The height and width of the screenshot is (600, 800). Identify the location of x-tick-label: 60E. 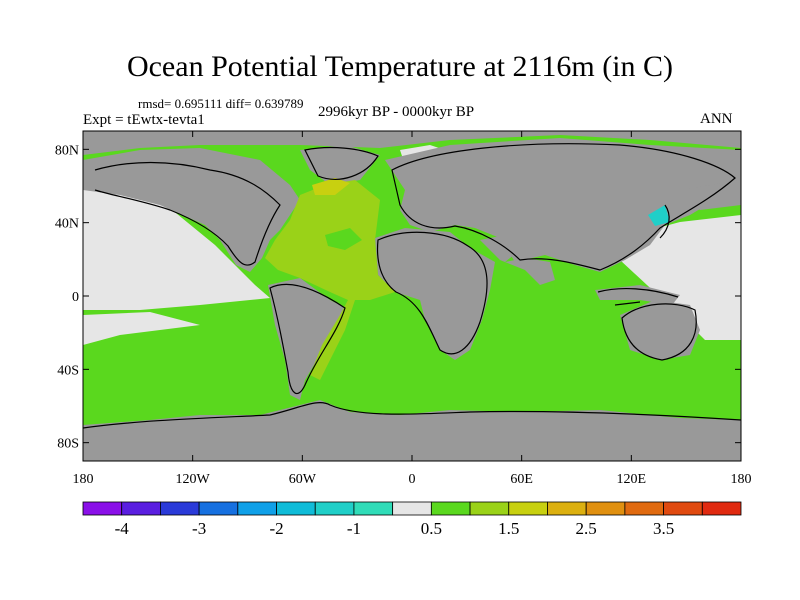
(521, 479).